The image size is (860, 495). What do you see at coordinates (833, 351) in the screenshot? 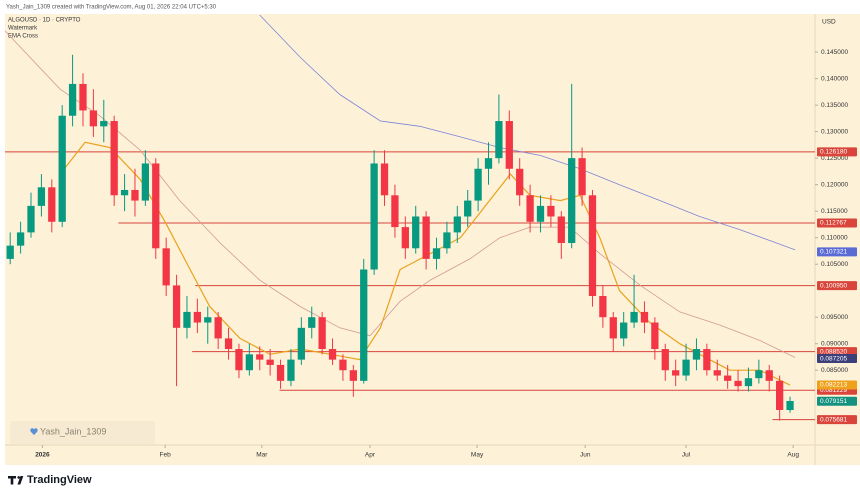
I see `level-tag-label: 0.088520` at bounding box center [833, 351].